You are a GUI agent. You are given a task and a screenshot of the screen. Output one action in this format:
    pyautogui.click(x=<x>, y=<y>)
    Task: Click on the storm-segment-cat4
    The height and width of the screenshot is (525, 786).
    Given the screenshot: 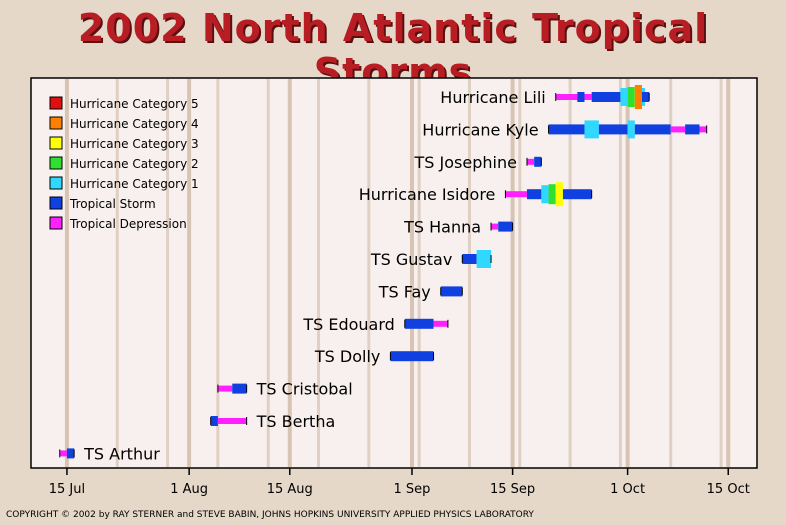 What is the action you would take?
    pyautogui.click(x=638, y=97)
    